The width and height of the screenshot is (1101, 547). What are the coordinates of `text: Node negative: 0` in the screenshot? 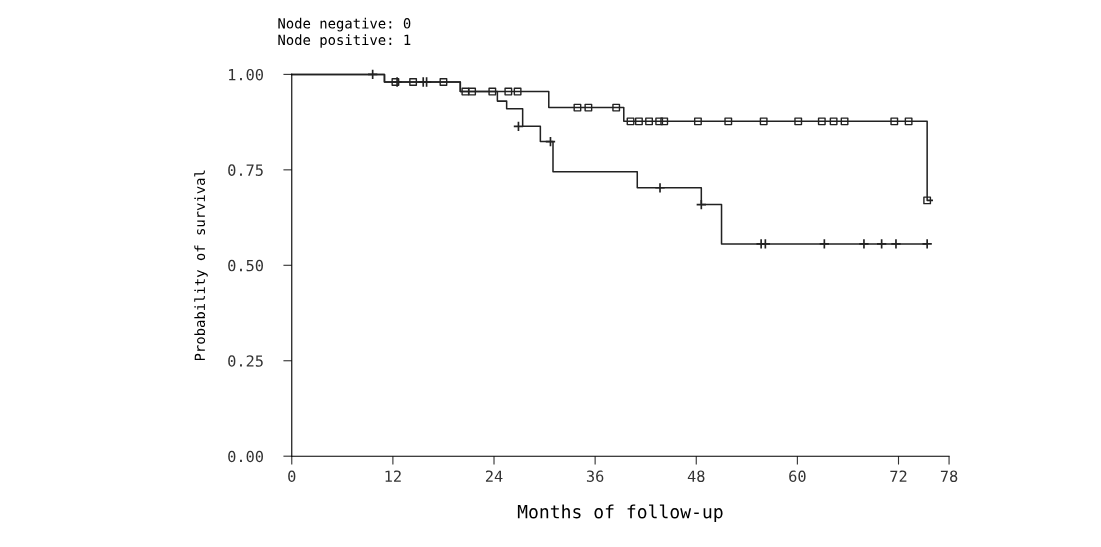 It's located at (344, 24).